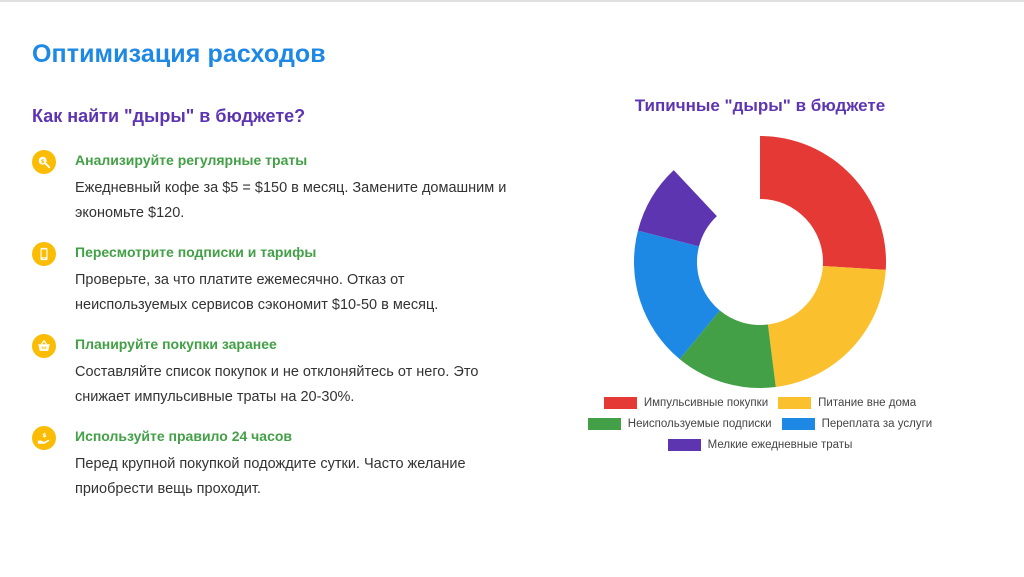 The width and height of the screenshot is (1024, 577). I want to click on section-subtitle: Как найти "дыры" в бюджете?, so click(169, 116).